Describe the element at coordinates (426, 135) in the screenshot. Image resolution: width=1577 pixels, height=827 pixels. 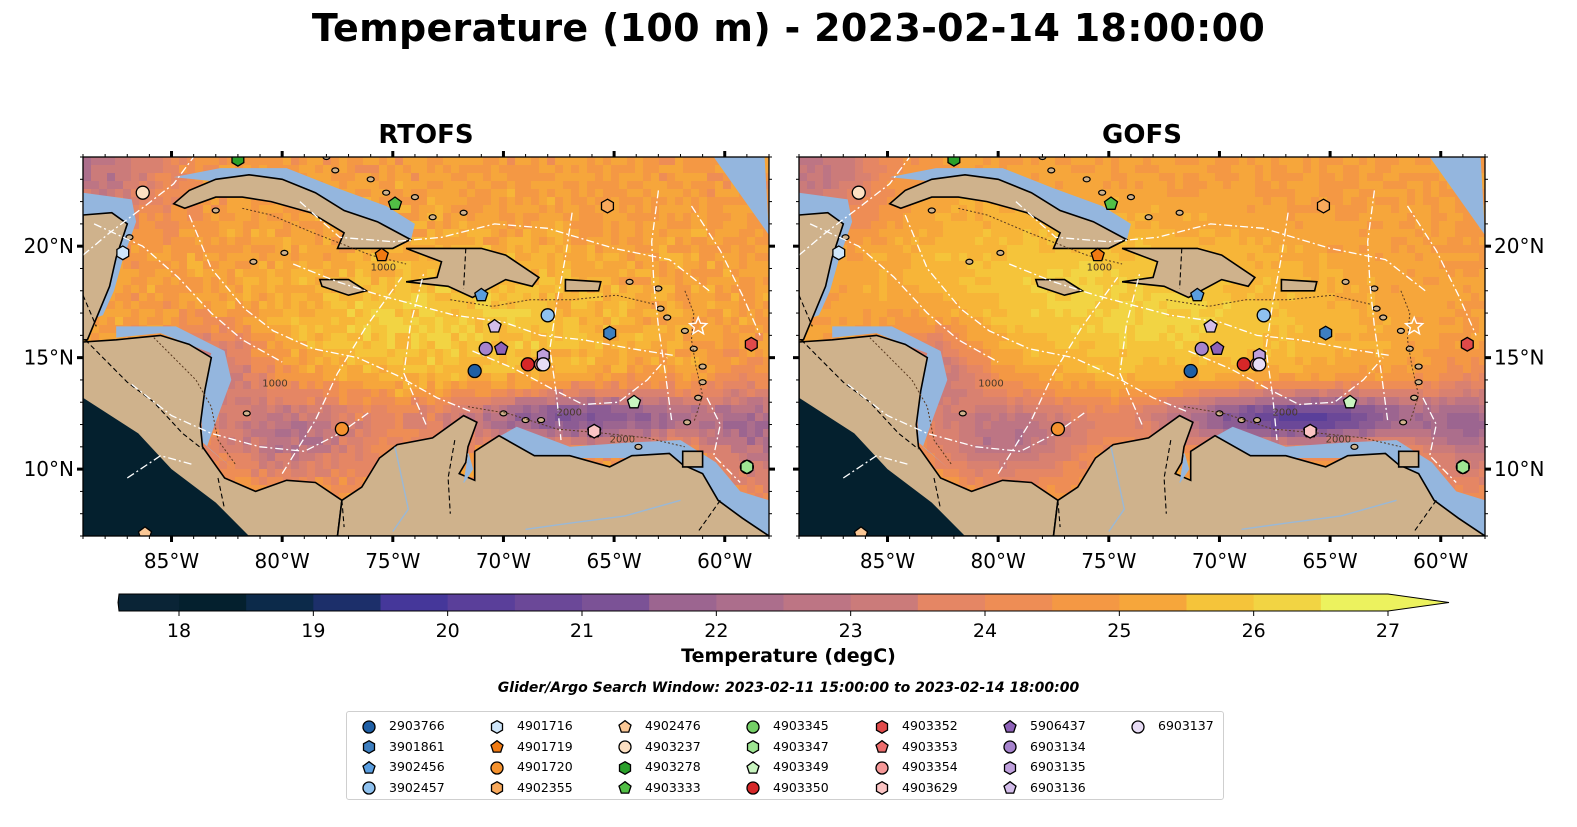
I see `panel-title-rtofs: RTOFS` at that location.